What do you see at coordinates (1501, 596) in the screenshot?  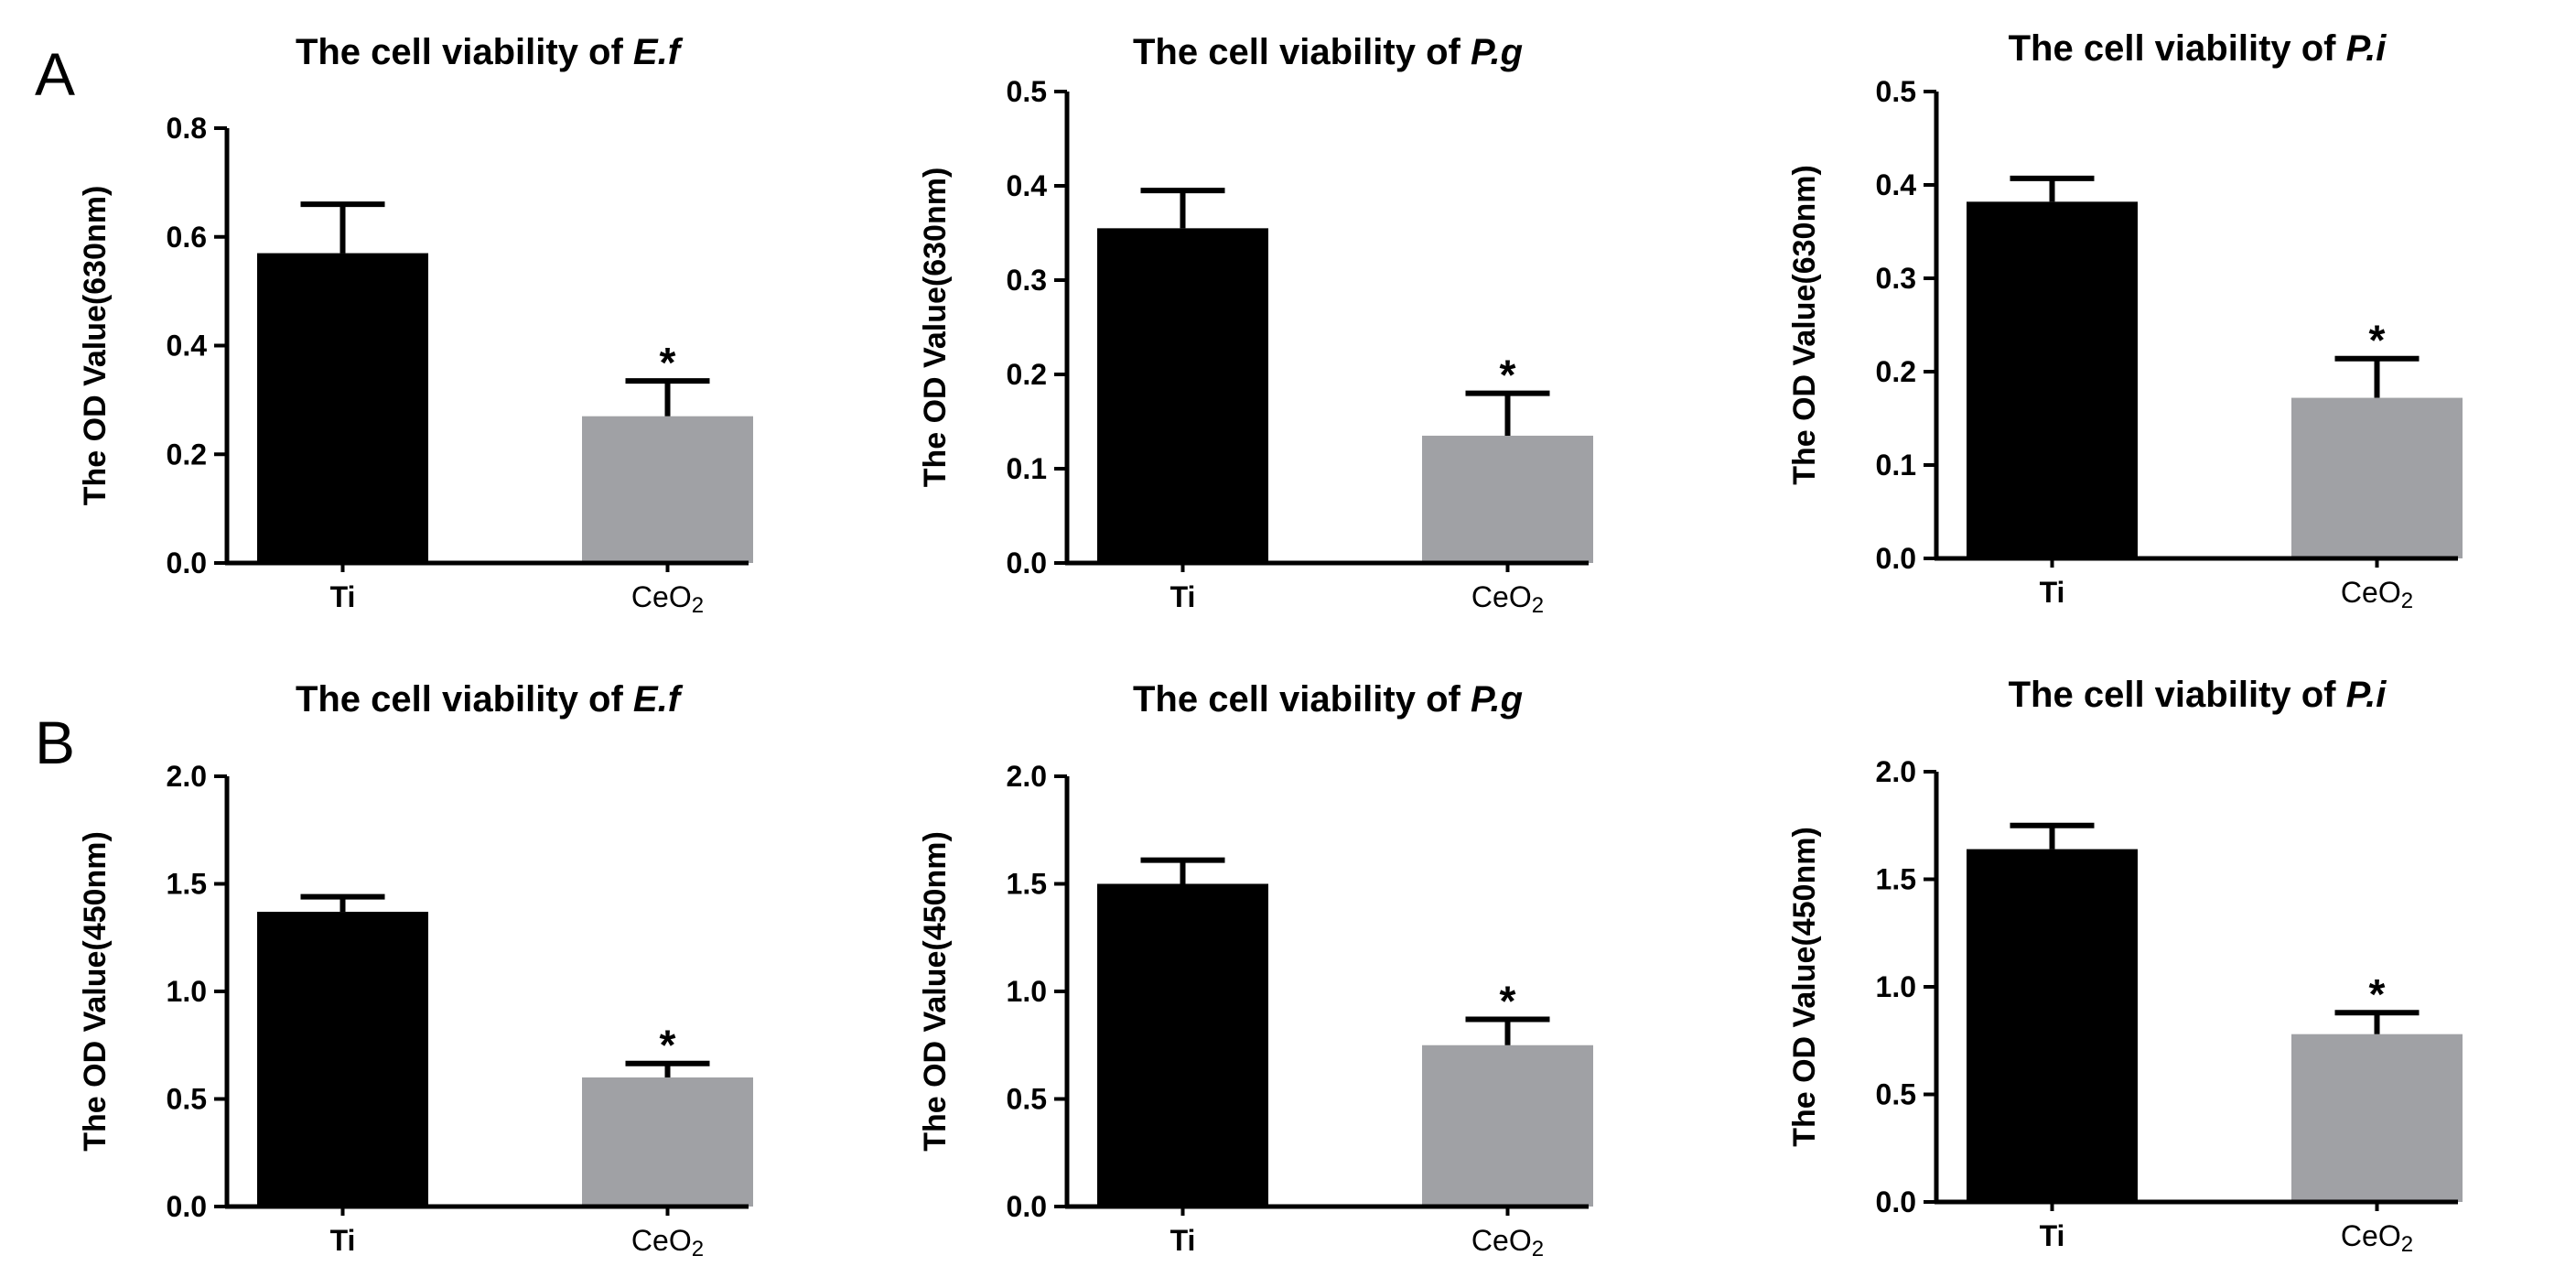 I see `chart-2-x-tick-main-1: CeO` at bounding box center [1501, 596].